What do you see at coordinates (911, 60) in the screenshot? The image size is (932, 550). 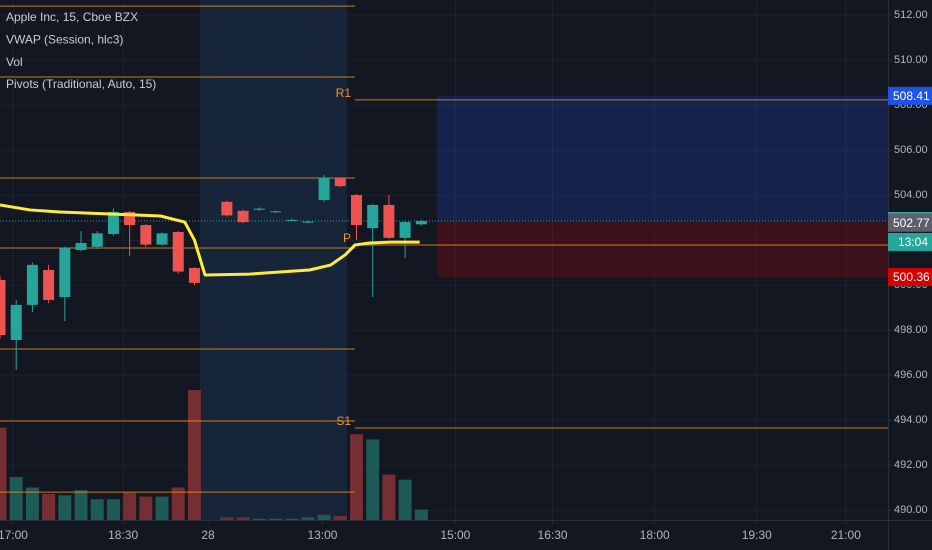 I see `y-tick-label: 510.00` at bounding box center [911, 60].